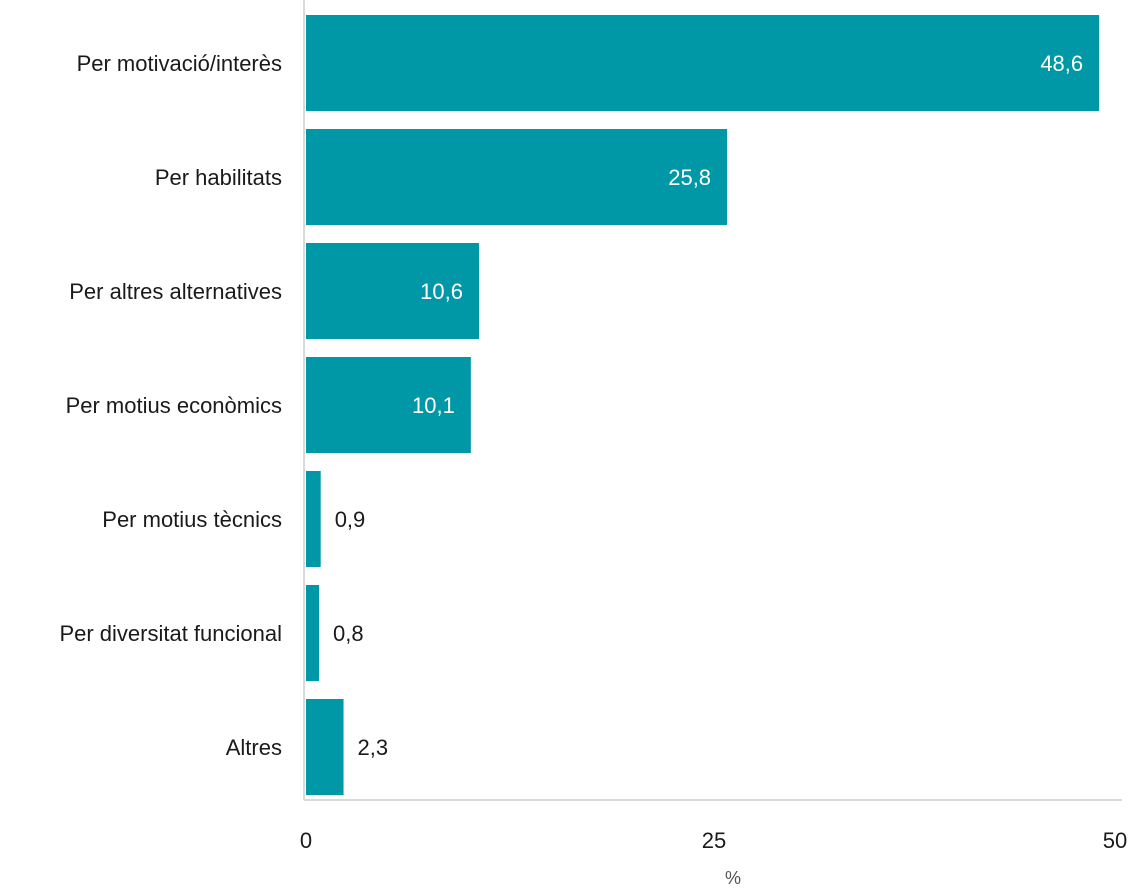 This screenshot has height=891, width=1137. What do you see at coordinates (348, 633) in the screenshot?
I see `data-label: 0,8` at bounding box center [348, 633].